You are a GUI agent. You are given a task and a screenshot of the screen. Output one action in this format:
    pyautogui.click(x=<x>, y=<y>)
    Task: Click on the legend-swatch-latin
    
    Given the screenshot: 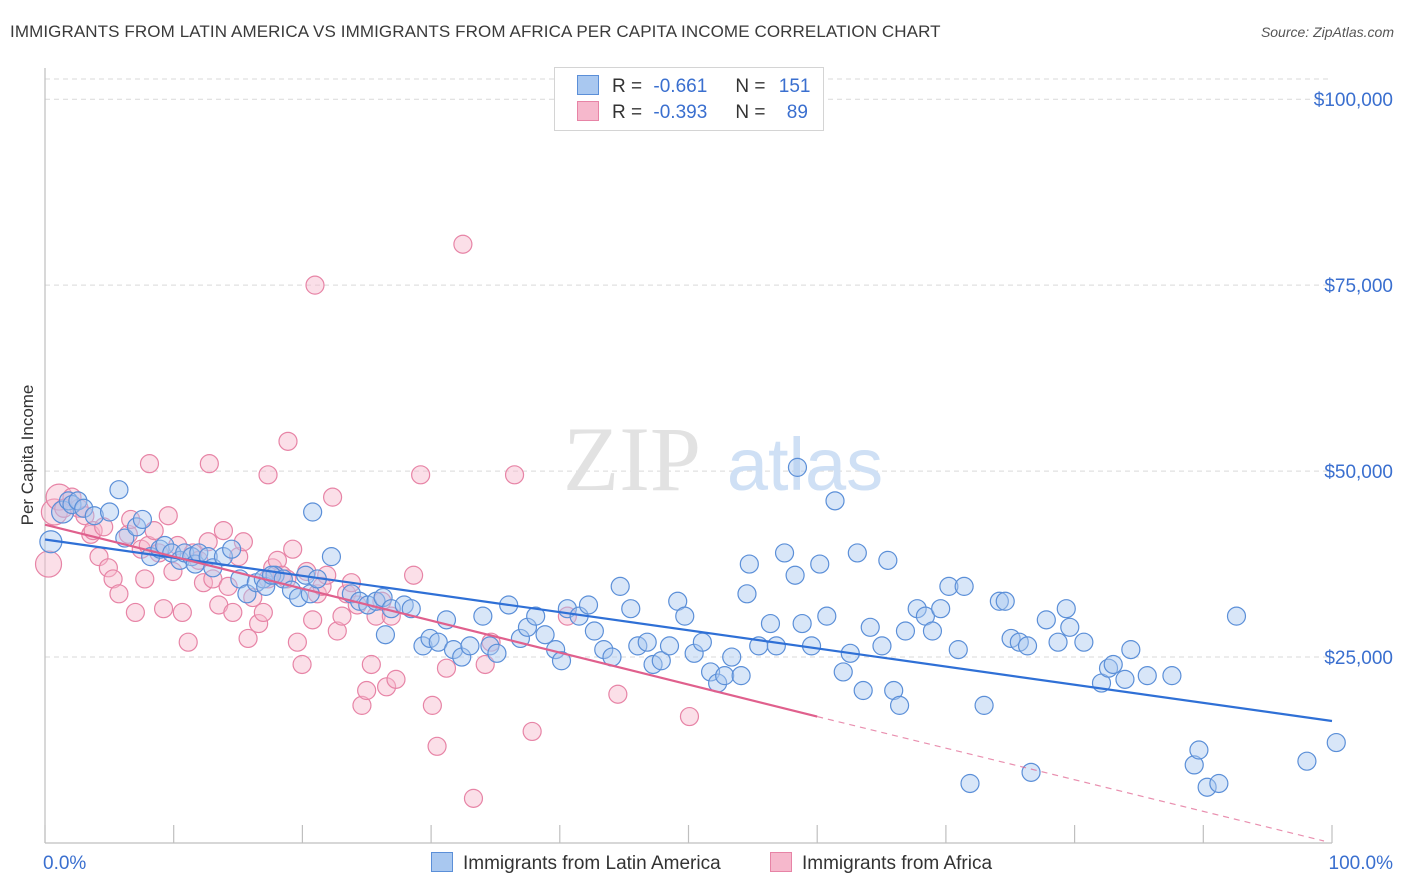 What is the action you would take?
    pyautogui.click(x=588, y=85)
    